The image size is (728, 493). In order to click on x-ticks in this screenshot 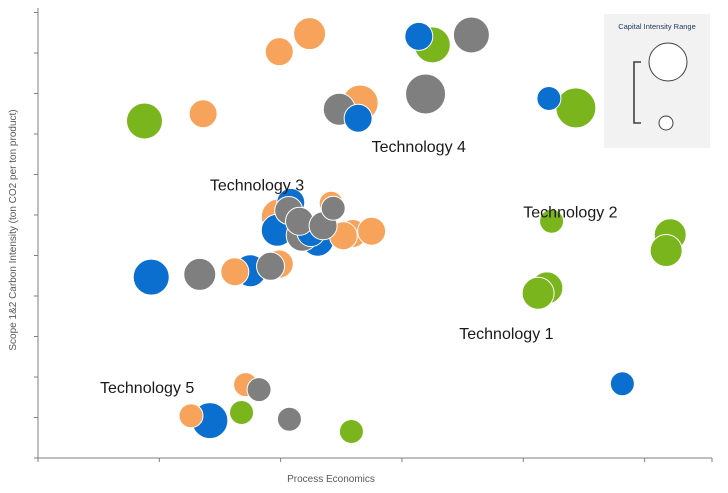, I will do `click(375, 460)`.